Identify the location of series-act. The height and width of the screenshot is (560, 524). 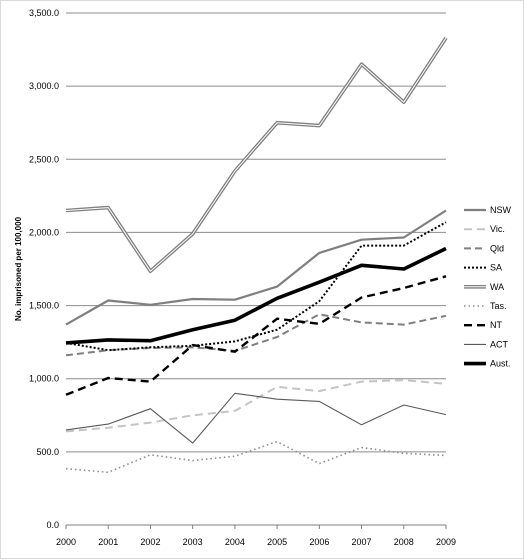
(256, 418).